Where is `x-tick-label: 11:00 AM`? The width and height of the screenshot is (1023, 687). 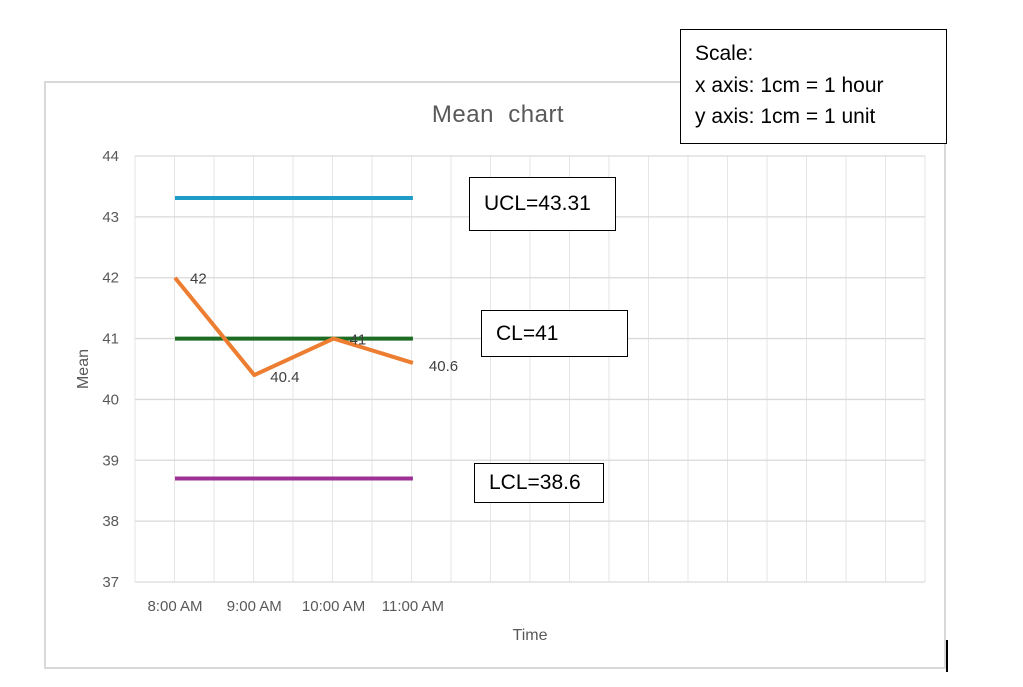 x-tick-label: 11:00 AM is located at coordinates (413, 606).